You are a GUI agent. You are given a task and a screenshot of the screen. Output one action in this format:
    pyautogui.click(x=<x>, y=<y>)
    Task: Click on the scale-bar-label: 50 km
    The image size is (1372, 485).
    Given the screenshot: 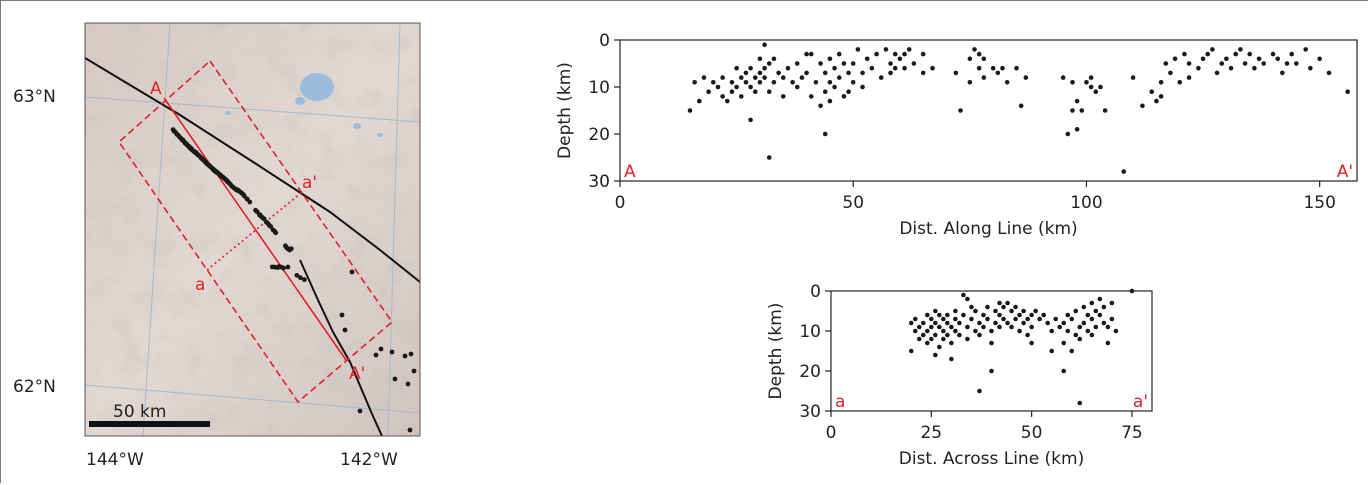 What is the action you would take?
    pyautogui.click(x=139, y=412)
    